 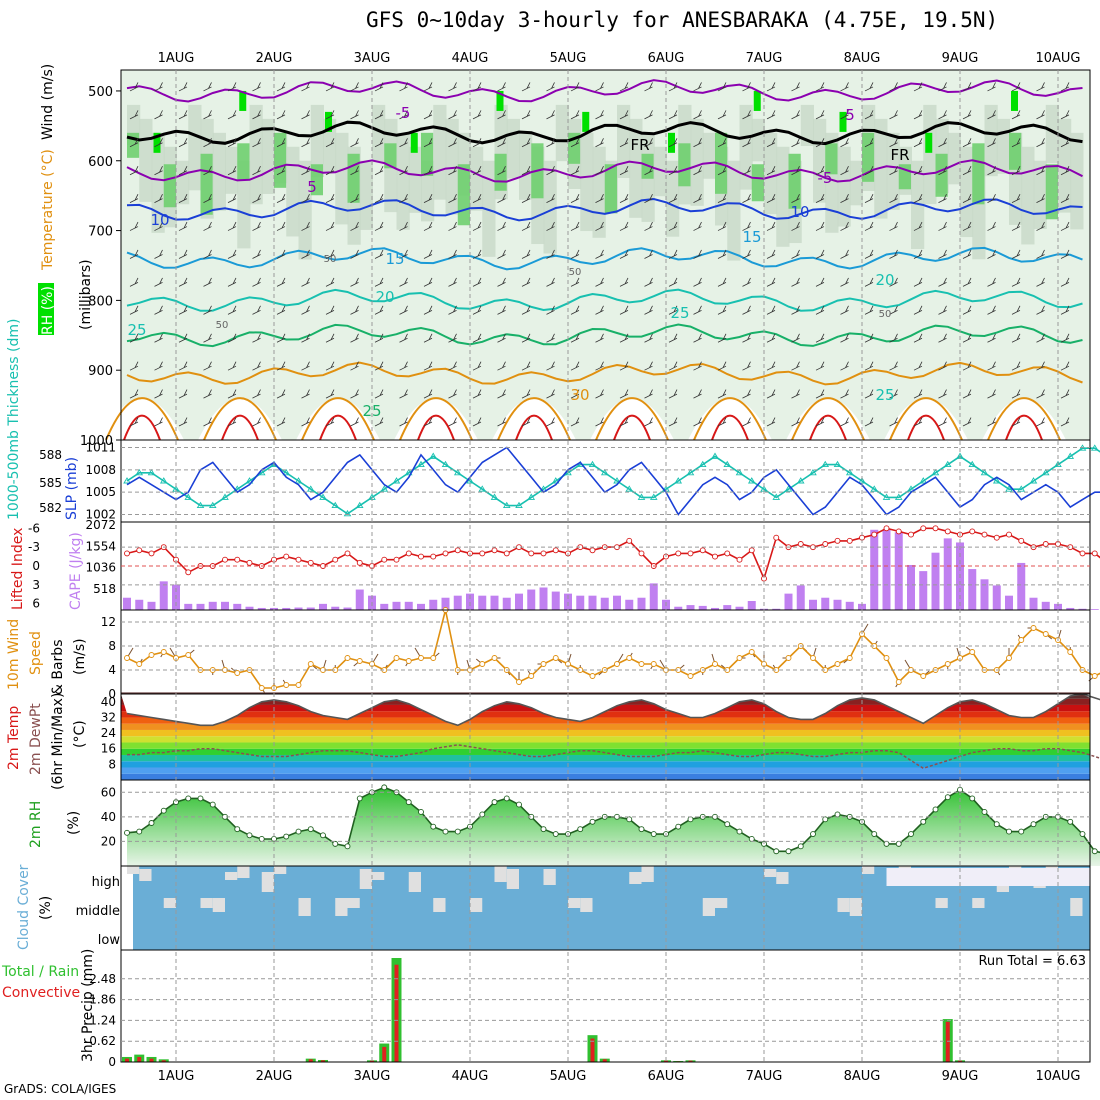 I want to click on rh2m-area, so click(x=613, y=826).